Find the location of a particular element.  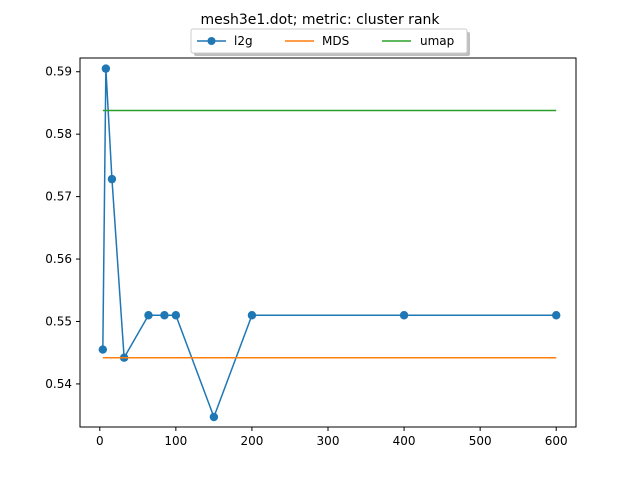

x-tick-label: 0 is located at coordinates (100, 441).